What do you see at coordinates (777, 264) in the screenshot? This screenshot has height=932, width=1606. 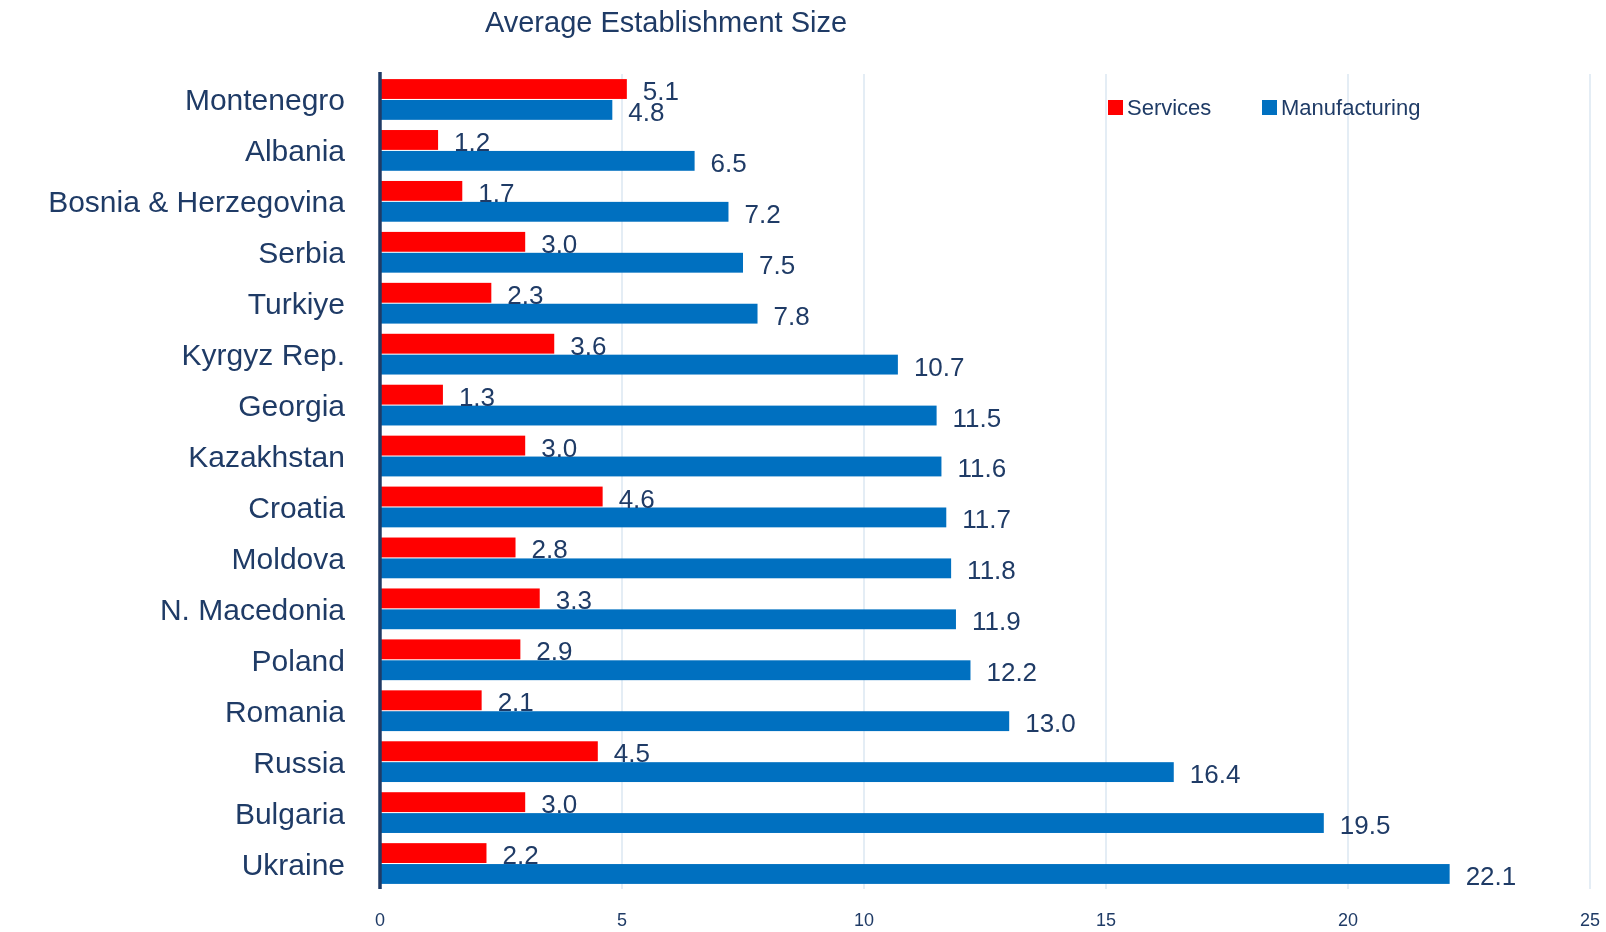 I see `data-label: 7.5` at bounding box center [777, 264].